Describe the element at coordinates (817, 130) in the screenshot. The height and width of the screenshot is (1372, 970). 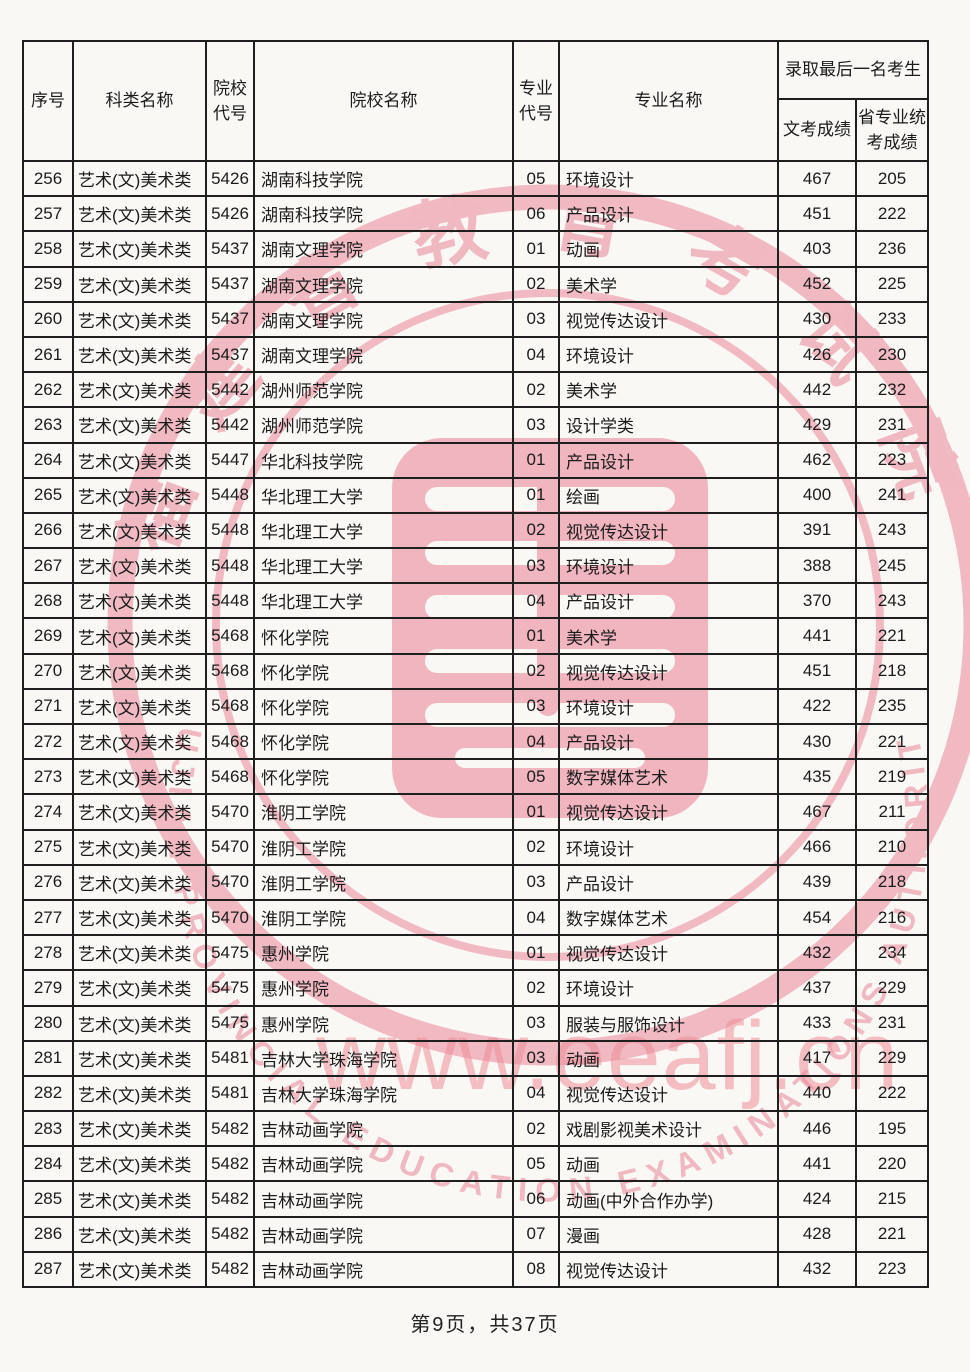
I see `header-exam-score: 文考成绩` at that location.